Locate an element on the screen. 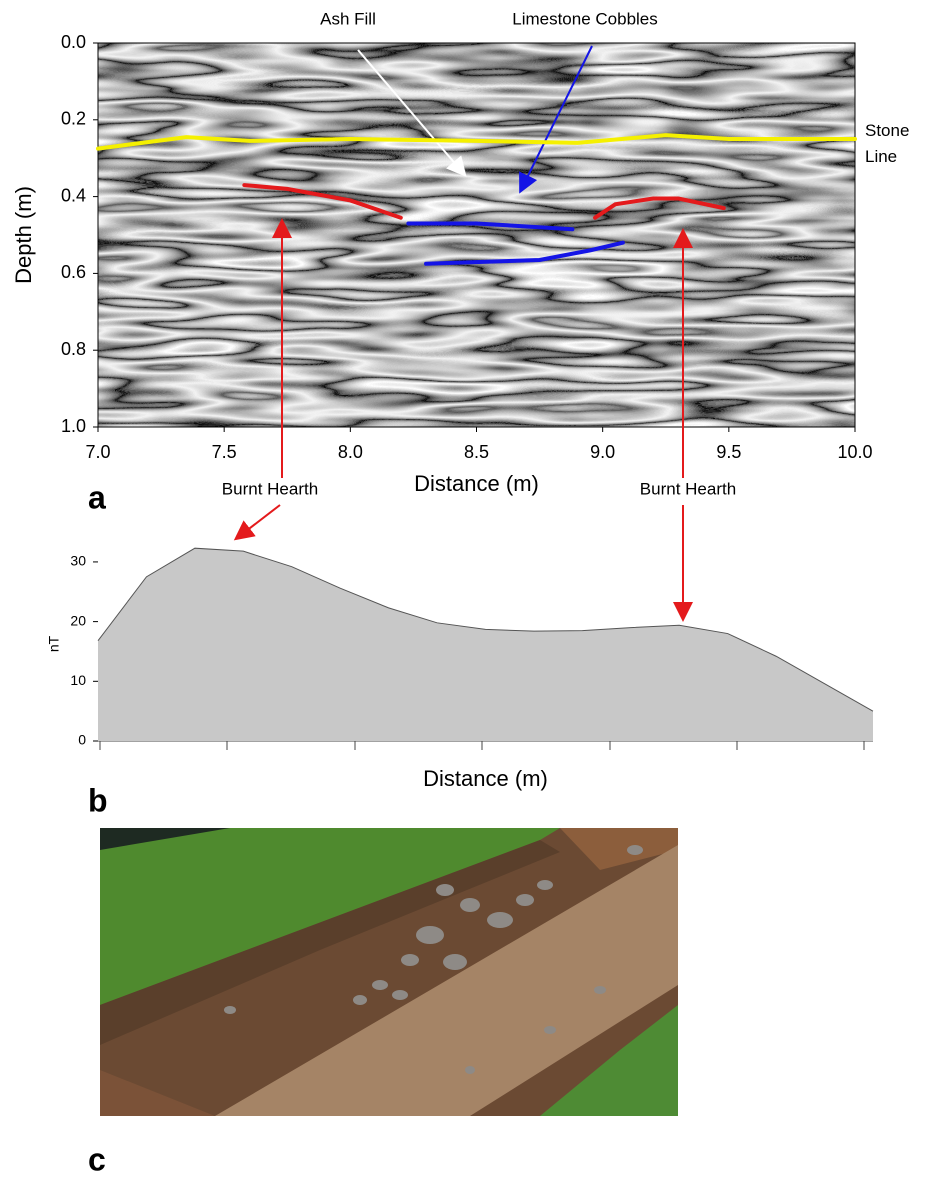 The image size is (930, 1188). y-tick-label: 0 is located at coordinates (82, 740).